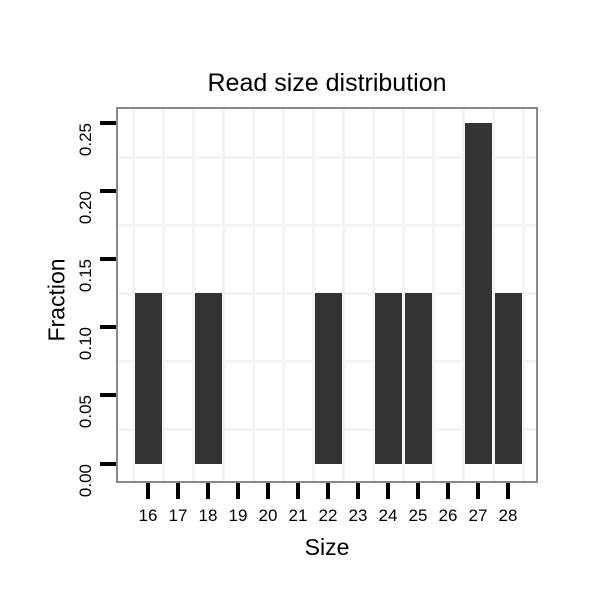  I want to click on x-axis-title: Size, so click(327, 547).